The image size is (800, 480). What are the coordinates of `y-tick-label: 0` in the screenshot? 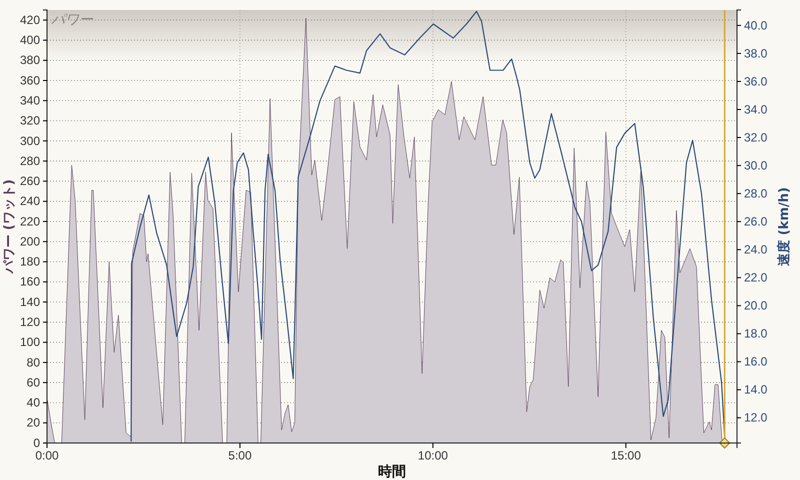 It's located at (36, 443).